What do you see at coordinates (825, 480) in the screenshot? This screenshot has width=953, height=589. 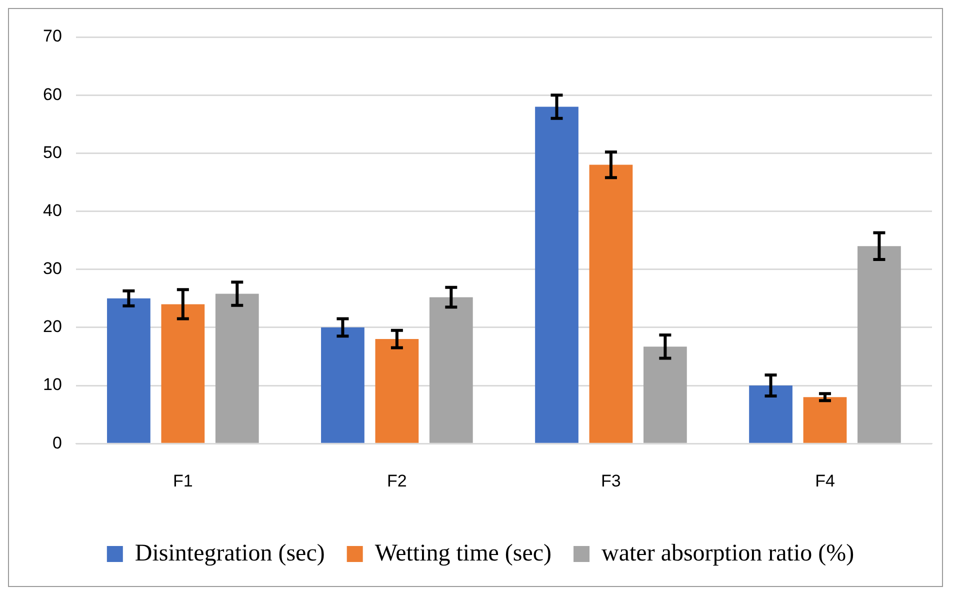 I see `x-tick-label: F4` at bounding box center [825, 480].